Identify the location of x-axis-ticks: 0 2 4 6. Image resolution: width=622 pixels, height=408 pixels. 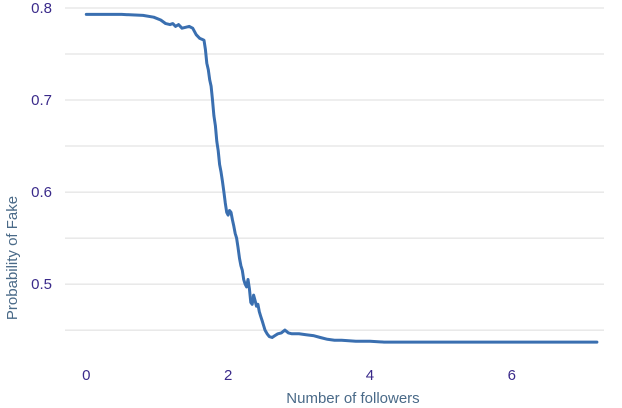
(299, 375).